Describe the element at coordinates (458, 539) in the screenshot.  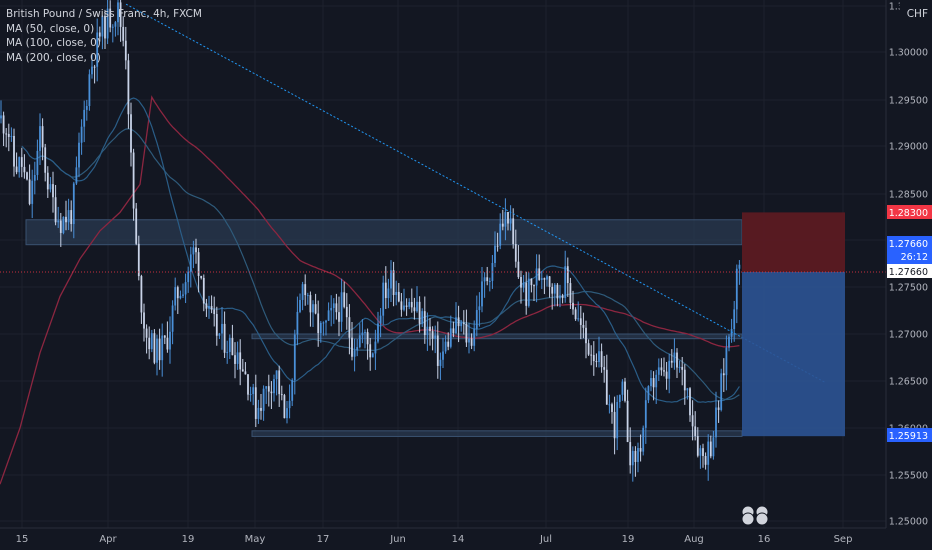
I see `time-tick-label: 14` at that location.